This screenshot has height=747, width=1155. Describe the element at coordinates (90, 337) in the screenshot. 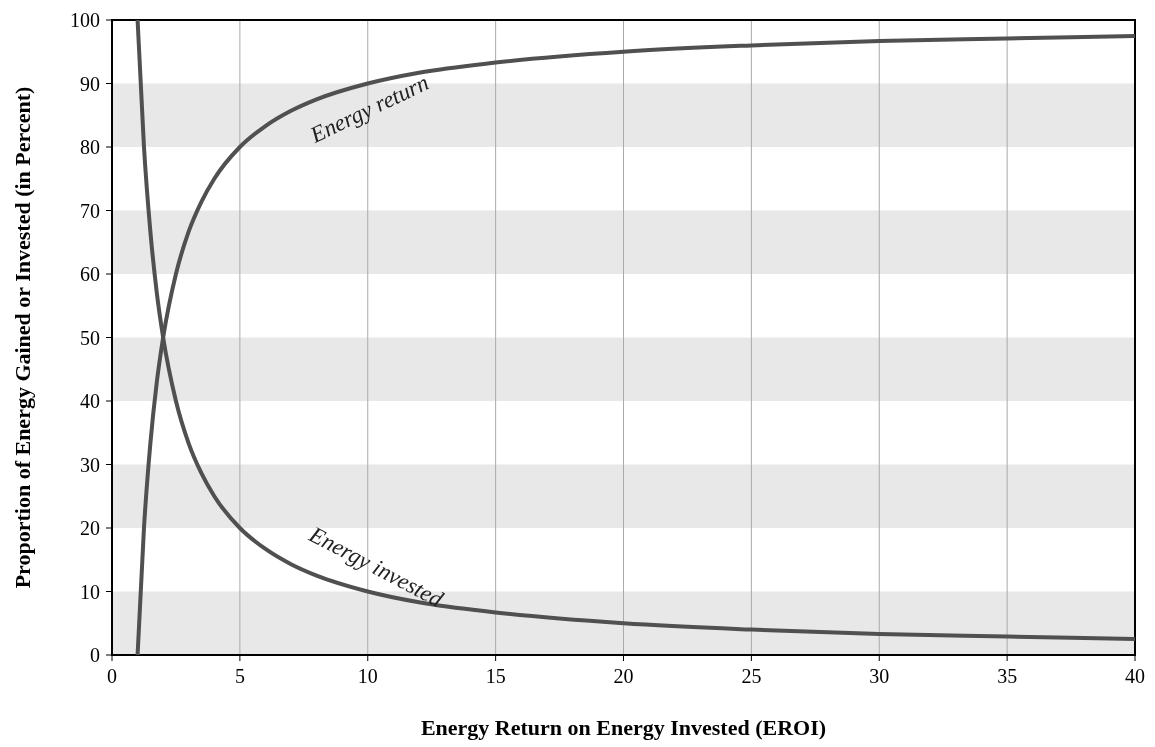

I see `y-tick-label: 50` at that location.